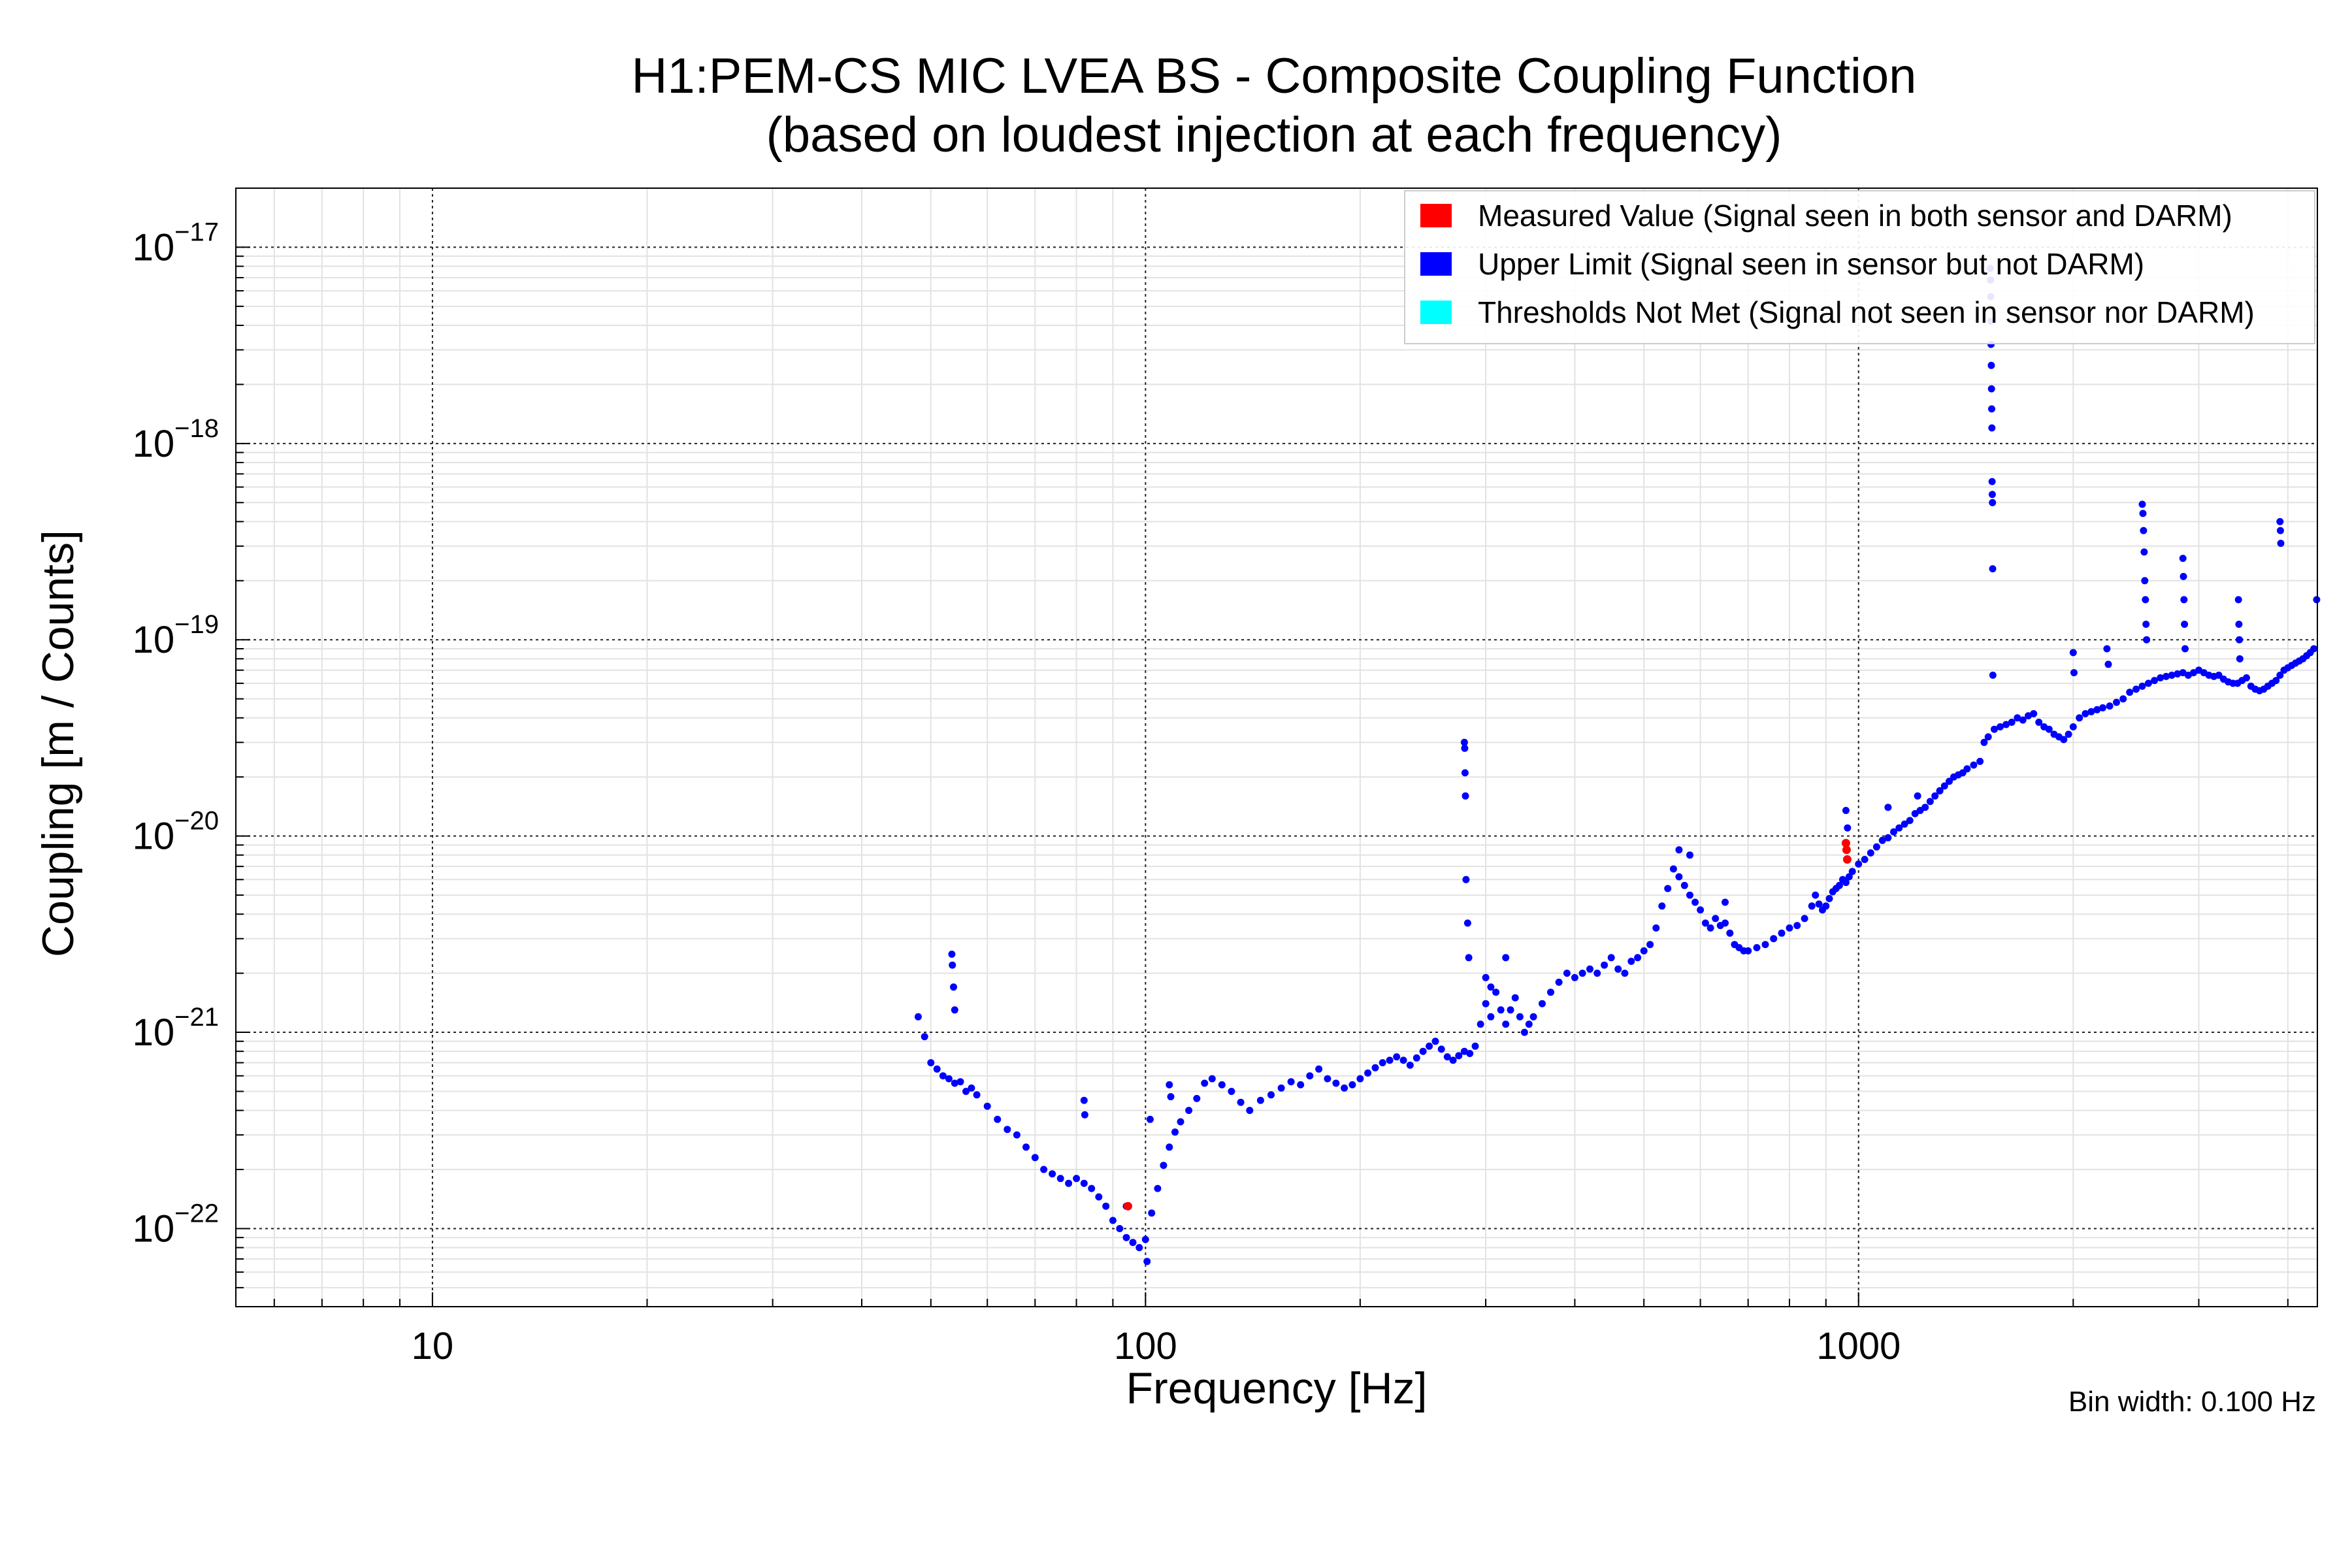 This screenshot has height=1568, width=2352. Describe the element at coordinates (58, 743) in the screenshot. I see `y-axis-label: Coupling [m / Counts]` at that location.